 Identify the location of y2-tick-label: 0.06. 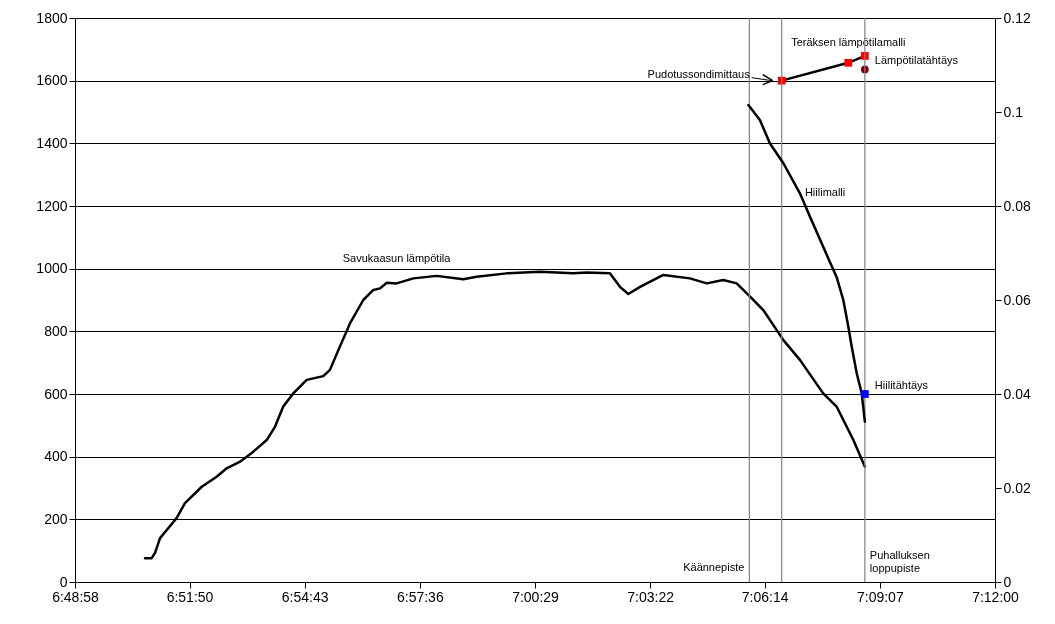
(1017, 299).